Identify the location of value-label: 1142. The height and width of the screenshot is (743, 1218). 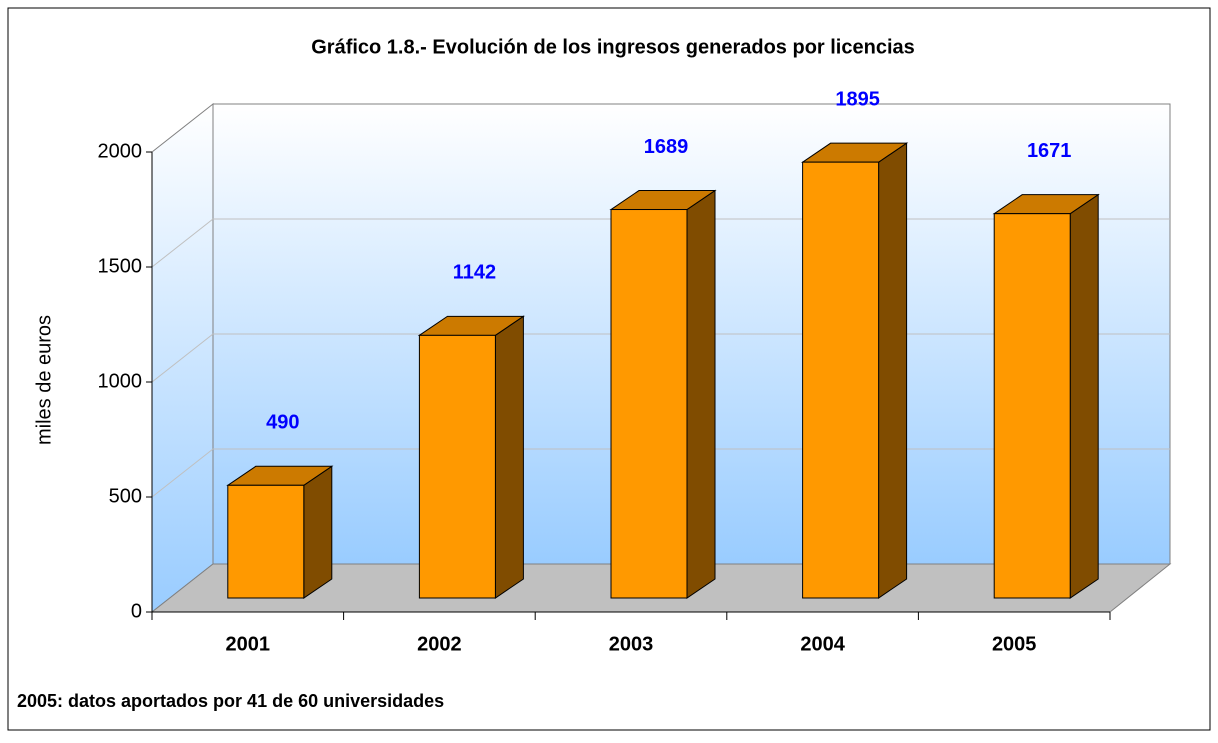
(474, 273).